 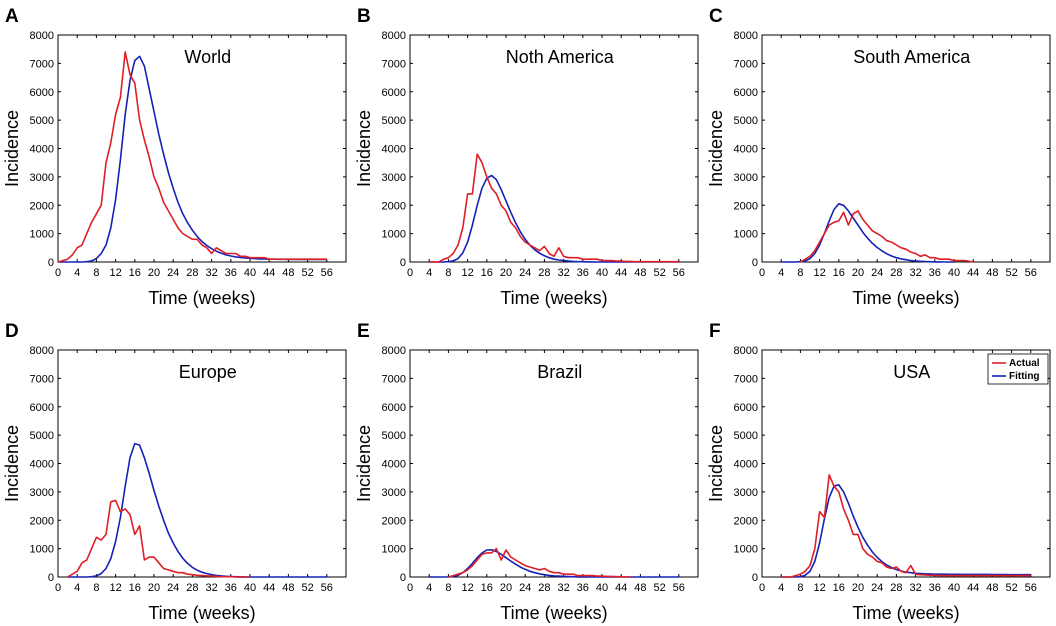 I want to click on legend-box, so click(x=1018, y=369).